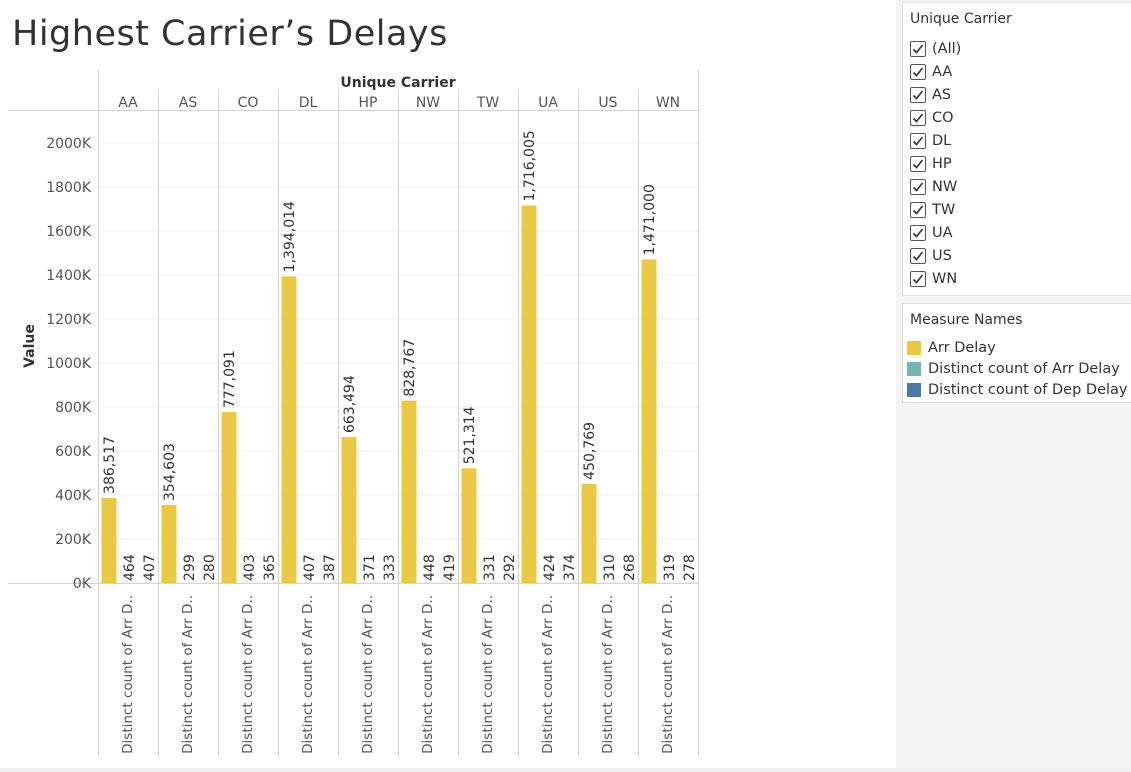  I want to click on filter-item: CO, so click(1017, 117).